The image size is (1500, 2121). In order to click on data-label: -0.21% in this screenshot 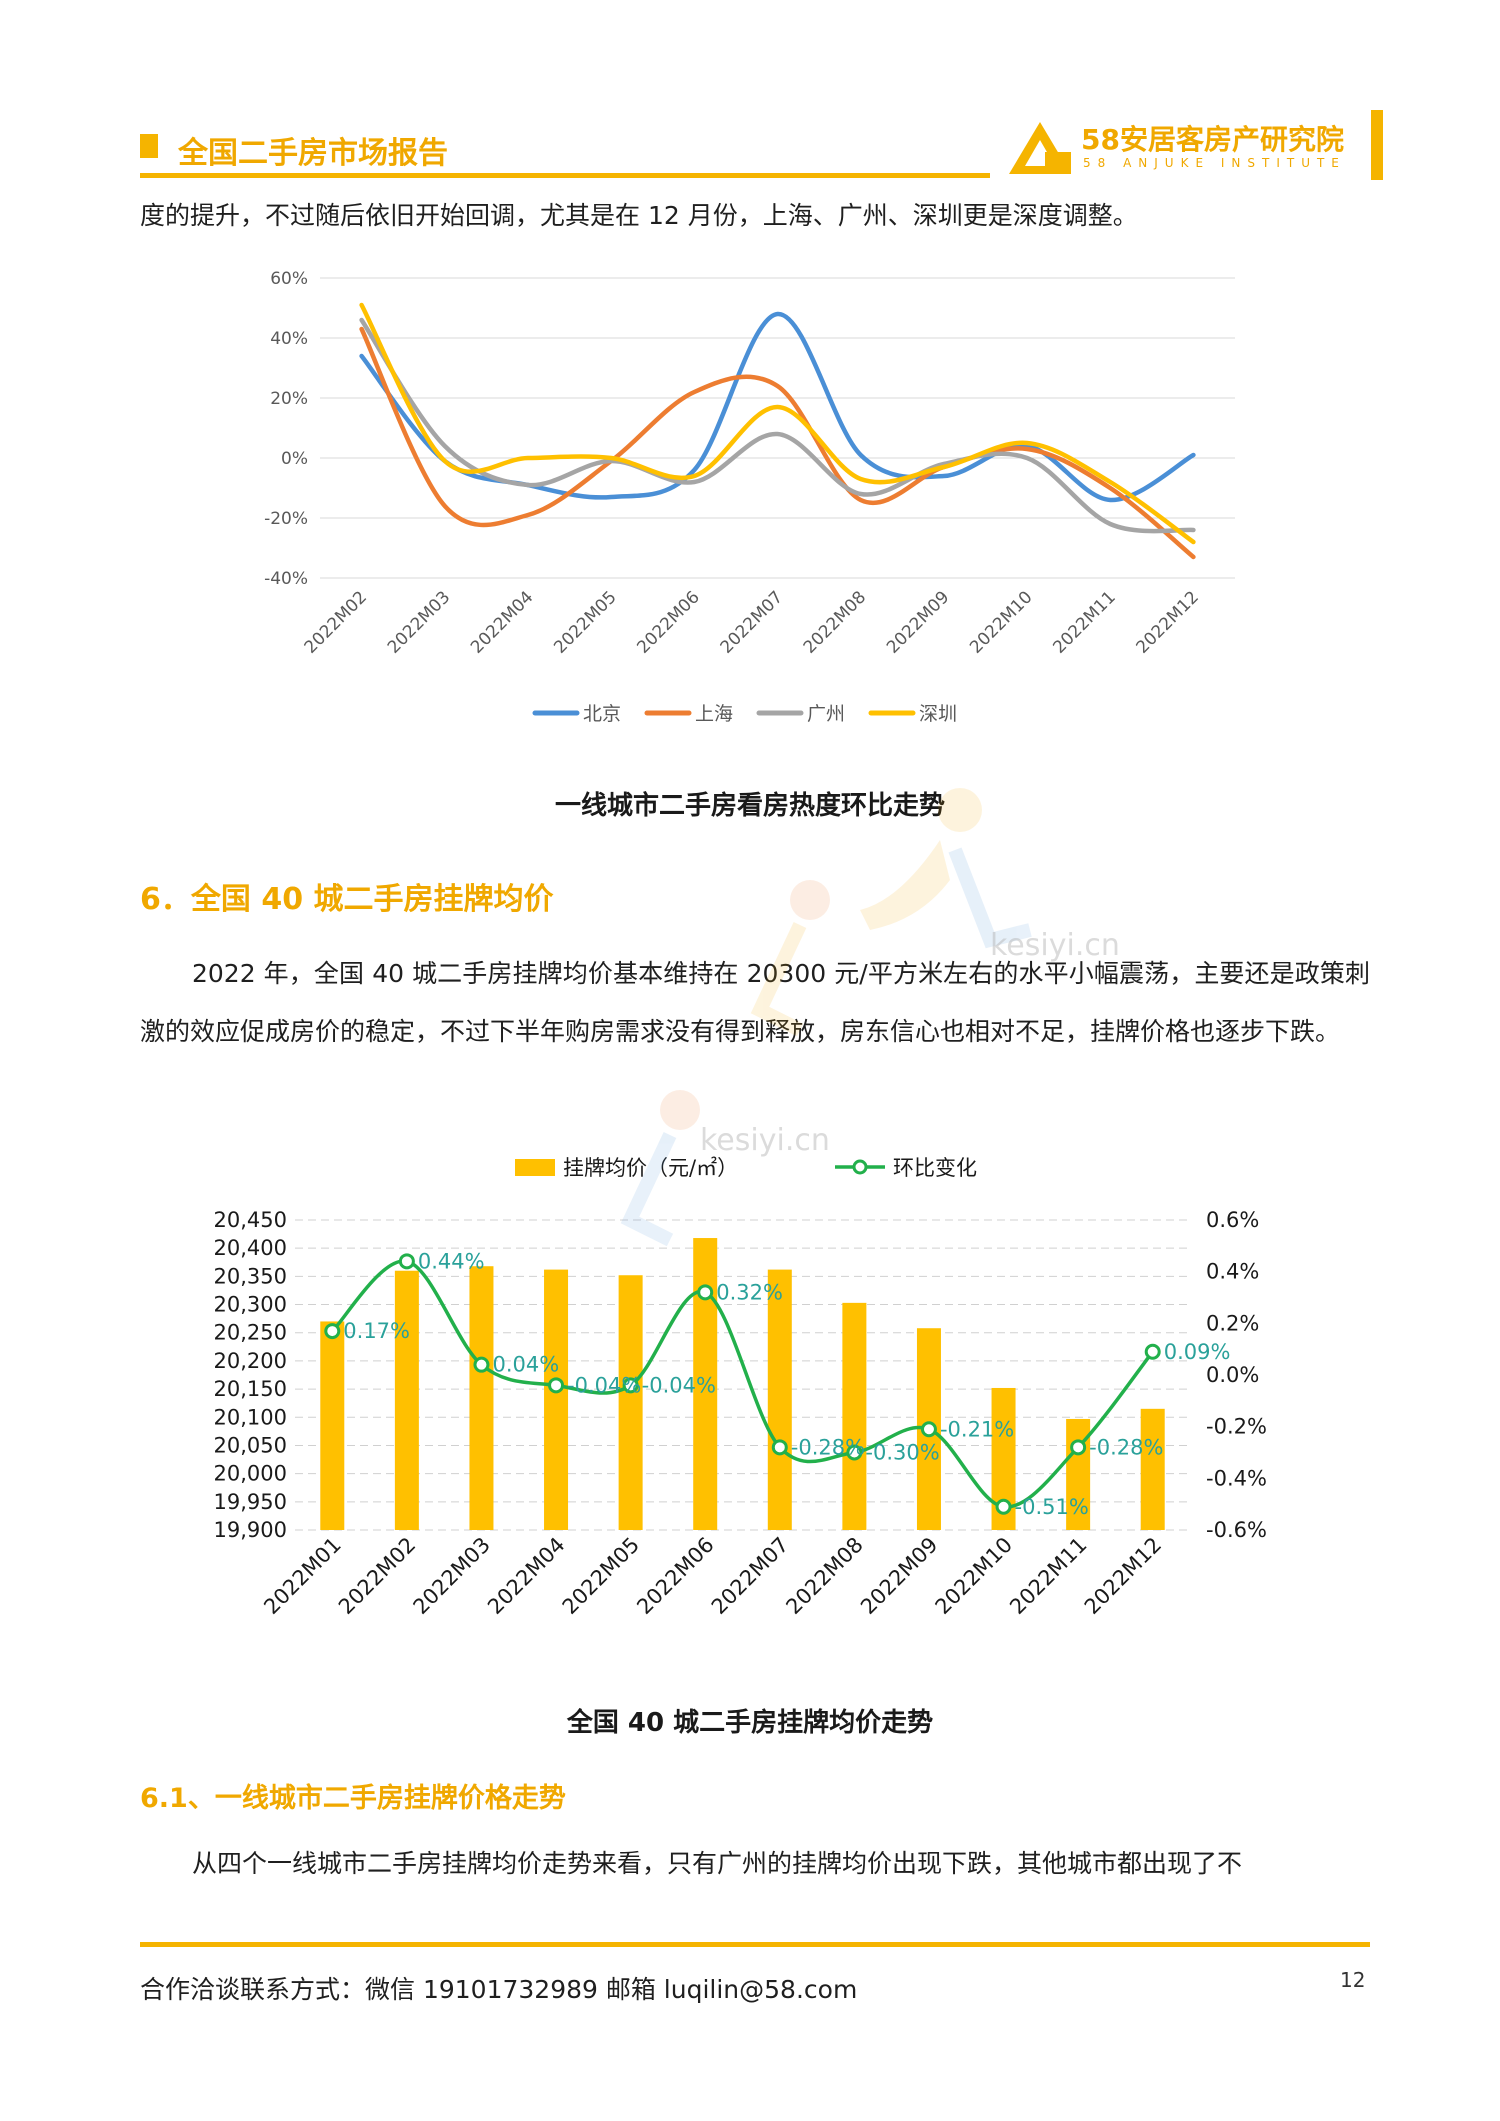, I will do `click(977, 1429)`.